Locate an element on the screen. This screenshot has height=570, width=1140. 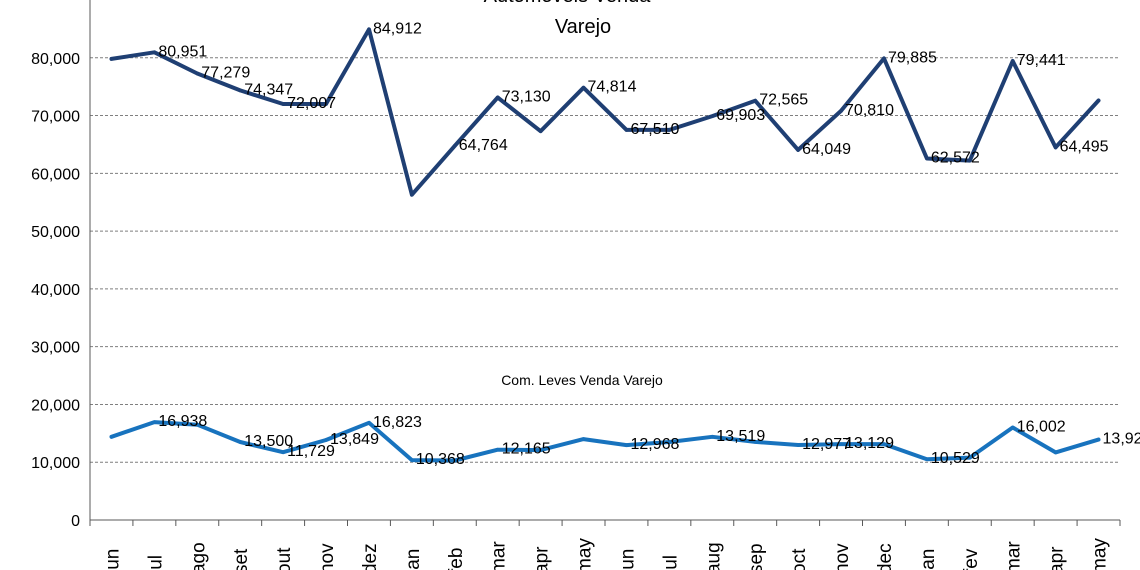
x-tick-label: ago is located at coordinates (198, 556).